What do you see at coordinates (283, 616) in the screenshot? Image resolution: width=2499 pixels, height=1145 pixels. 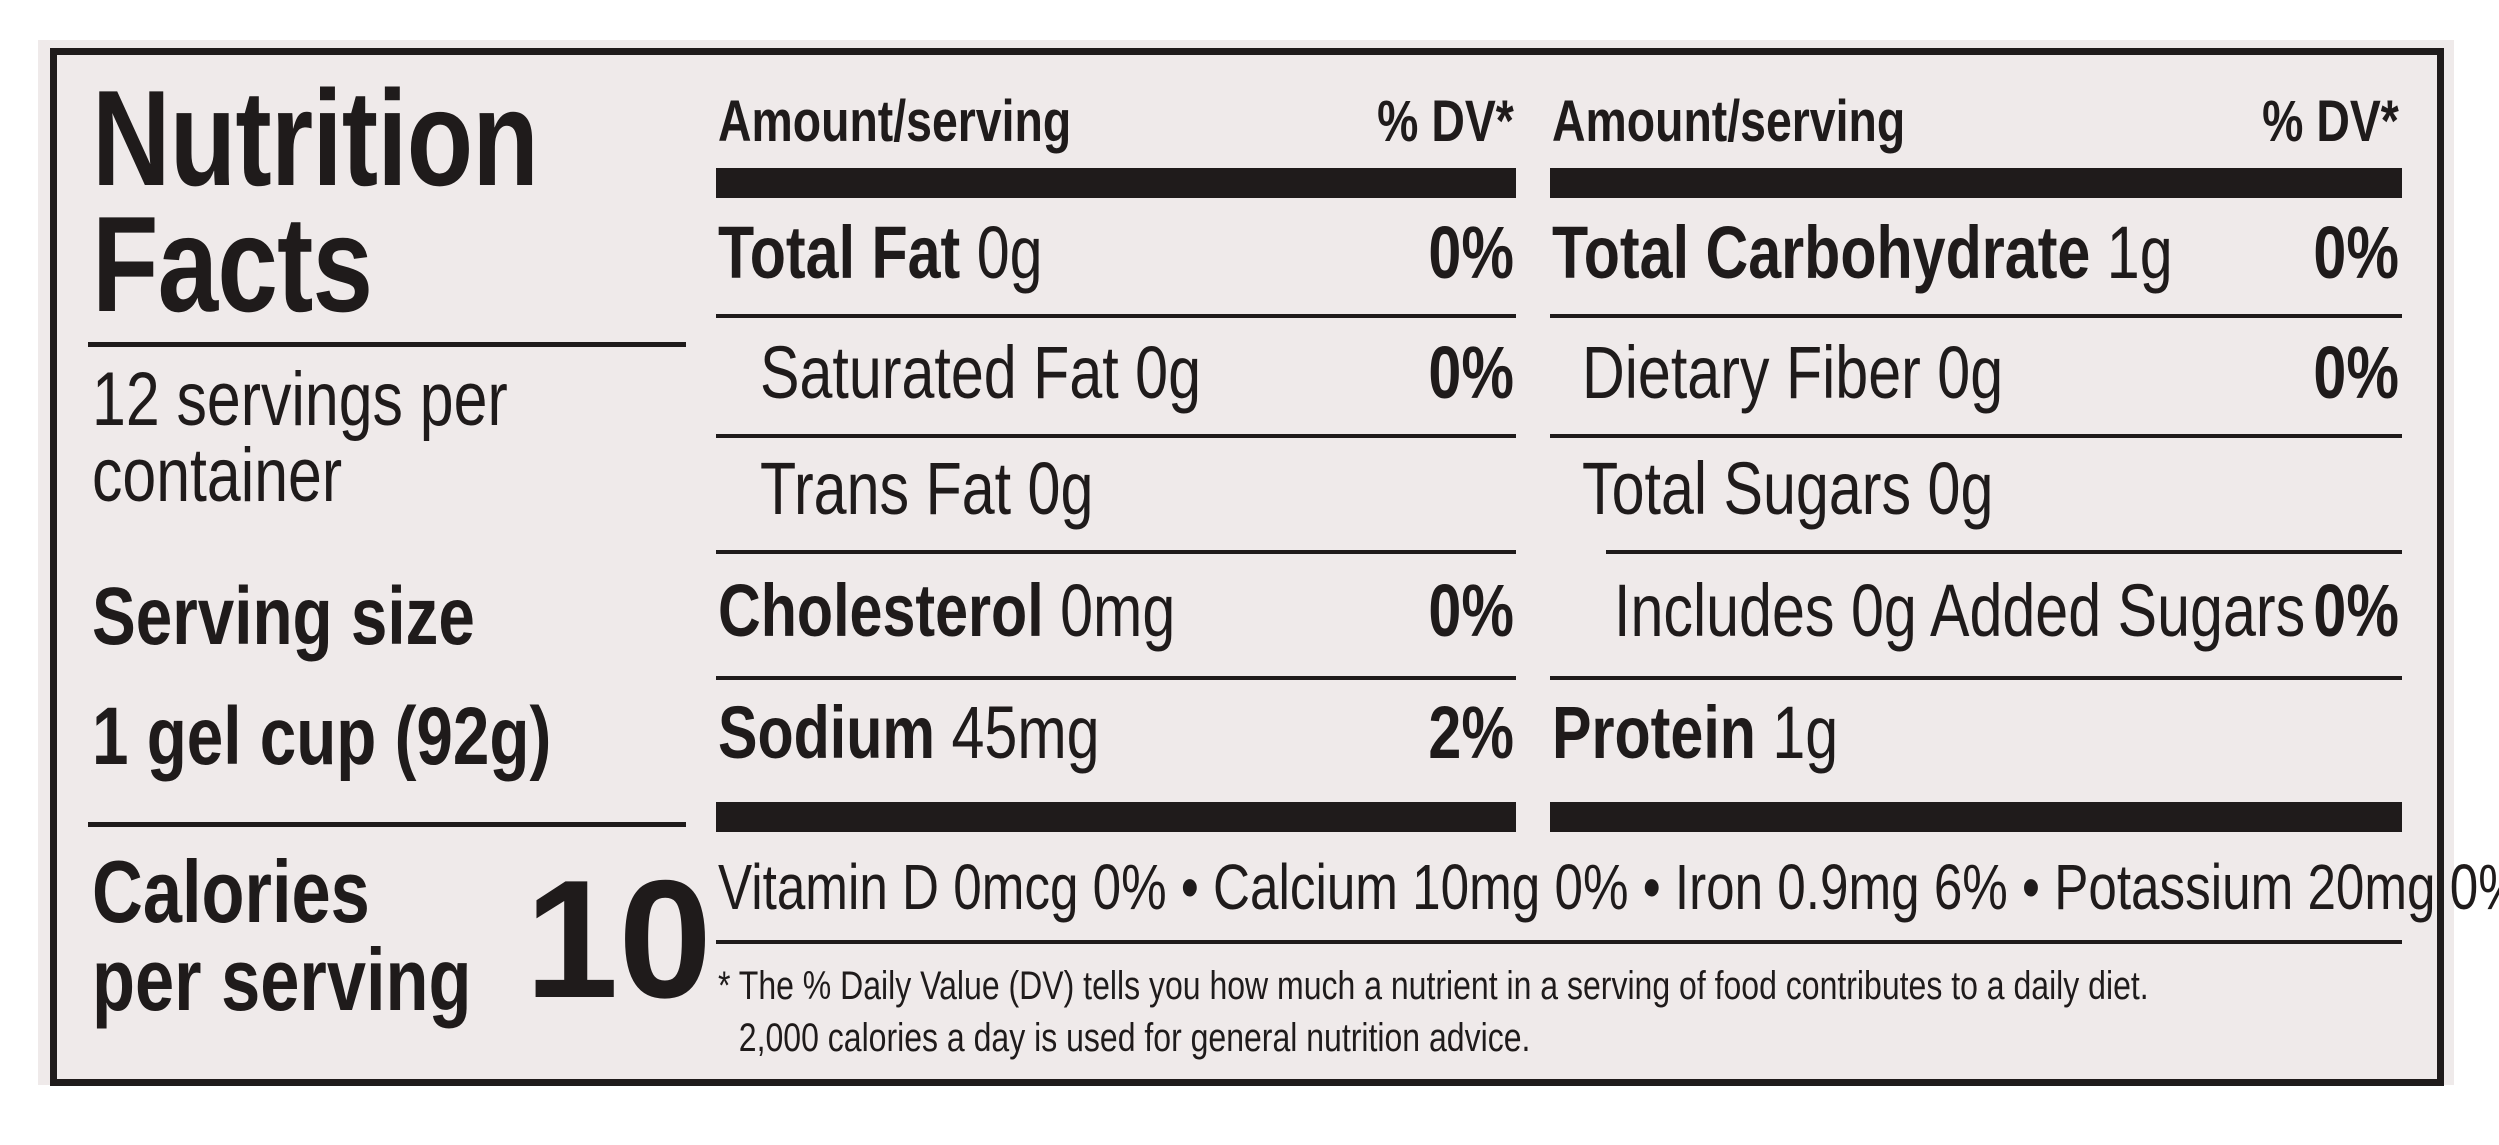 I see `serving-size-label: Serving size` at bounding box center [283, 616].